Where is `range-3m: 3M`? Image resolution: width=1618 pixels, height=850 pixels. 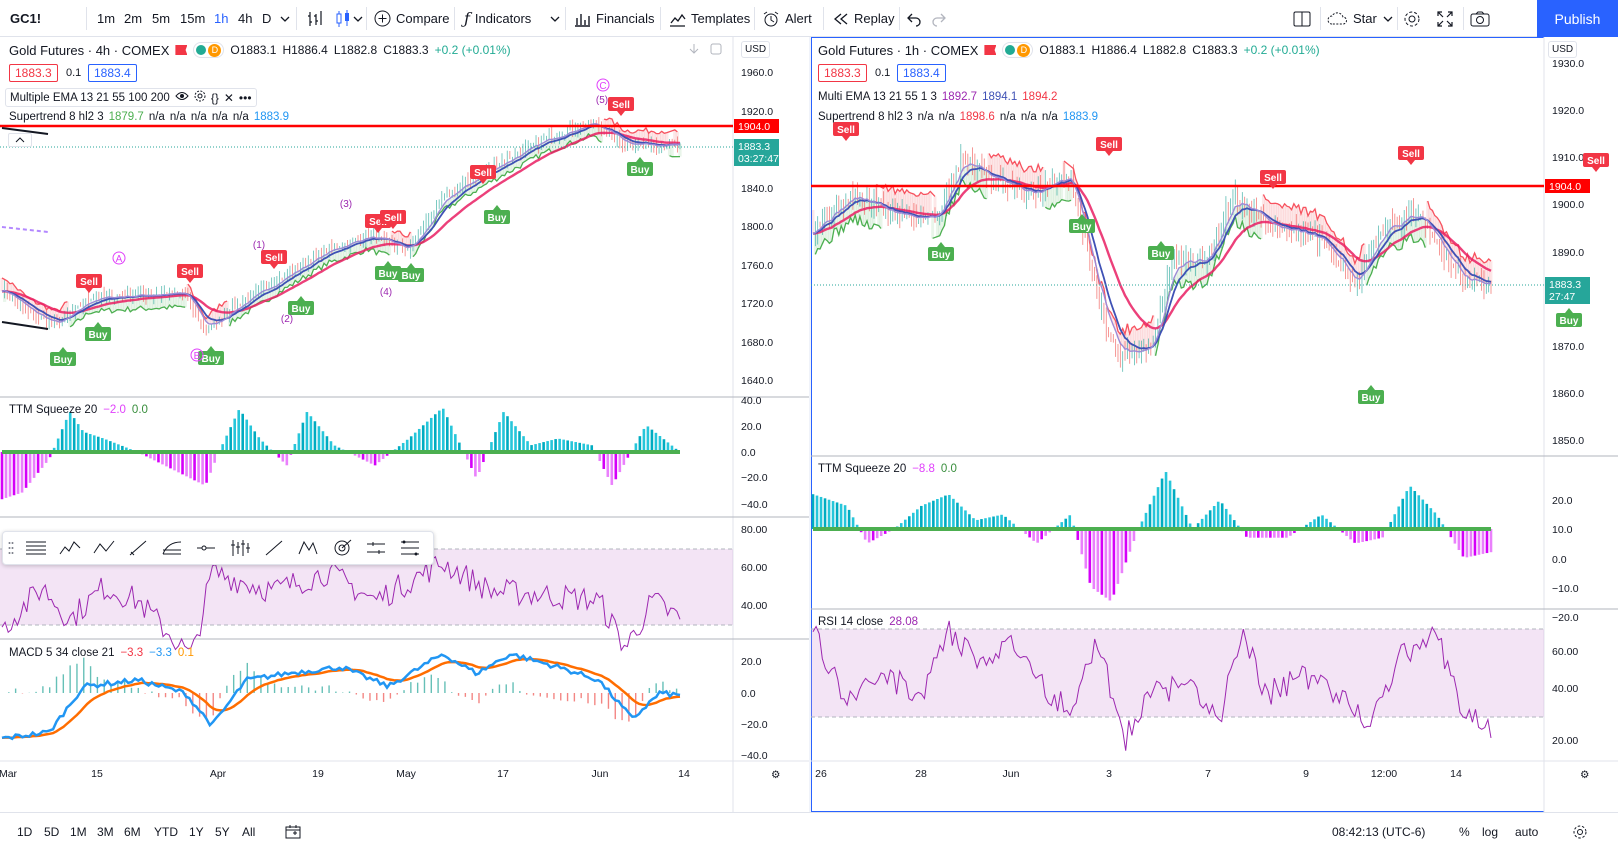 range-3m: 3M is located at coordinates (105, 832).